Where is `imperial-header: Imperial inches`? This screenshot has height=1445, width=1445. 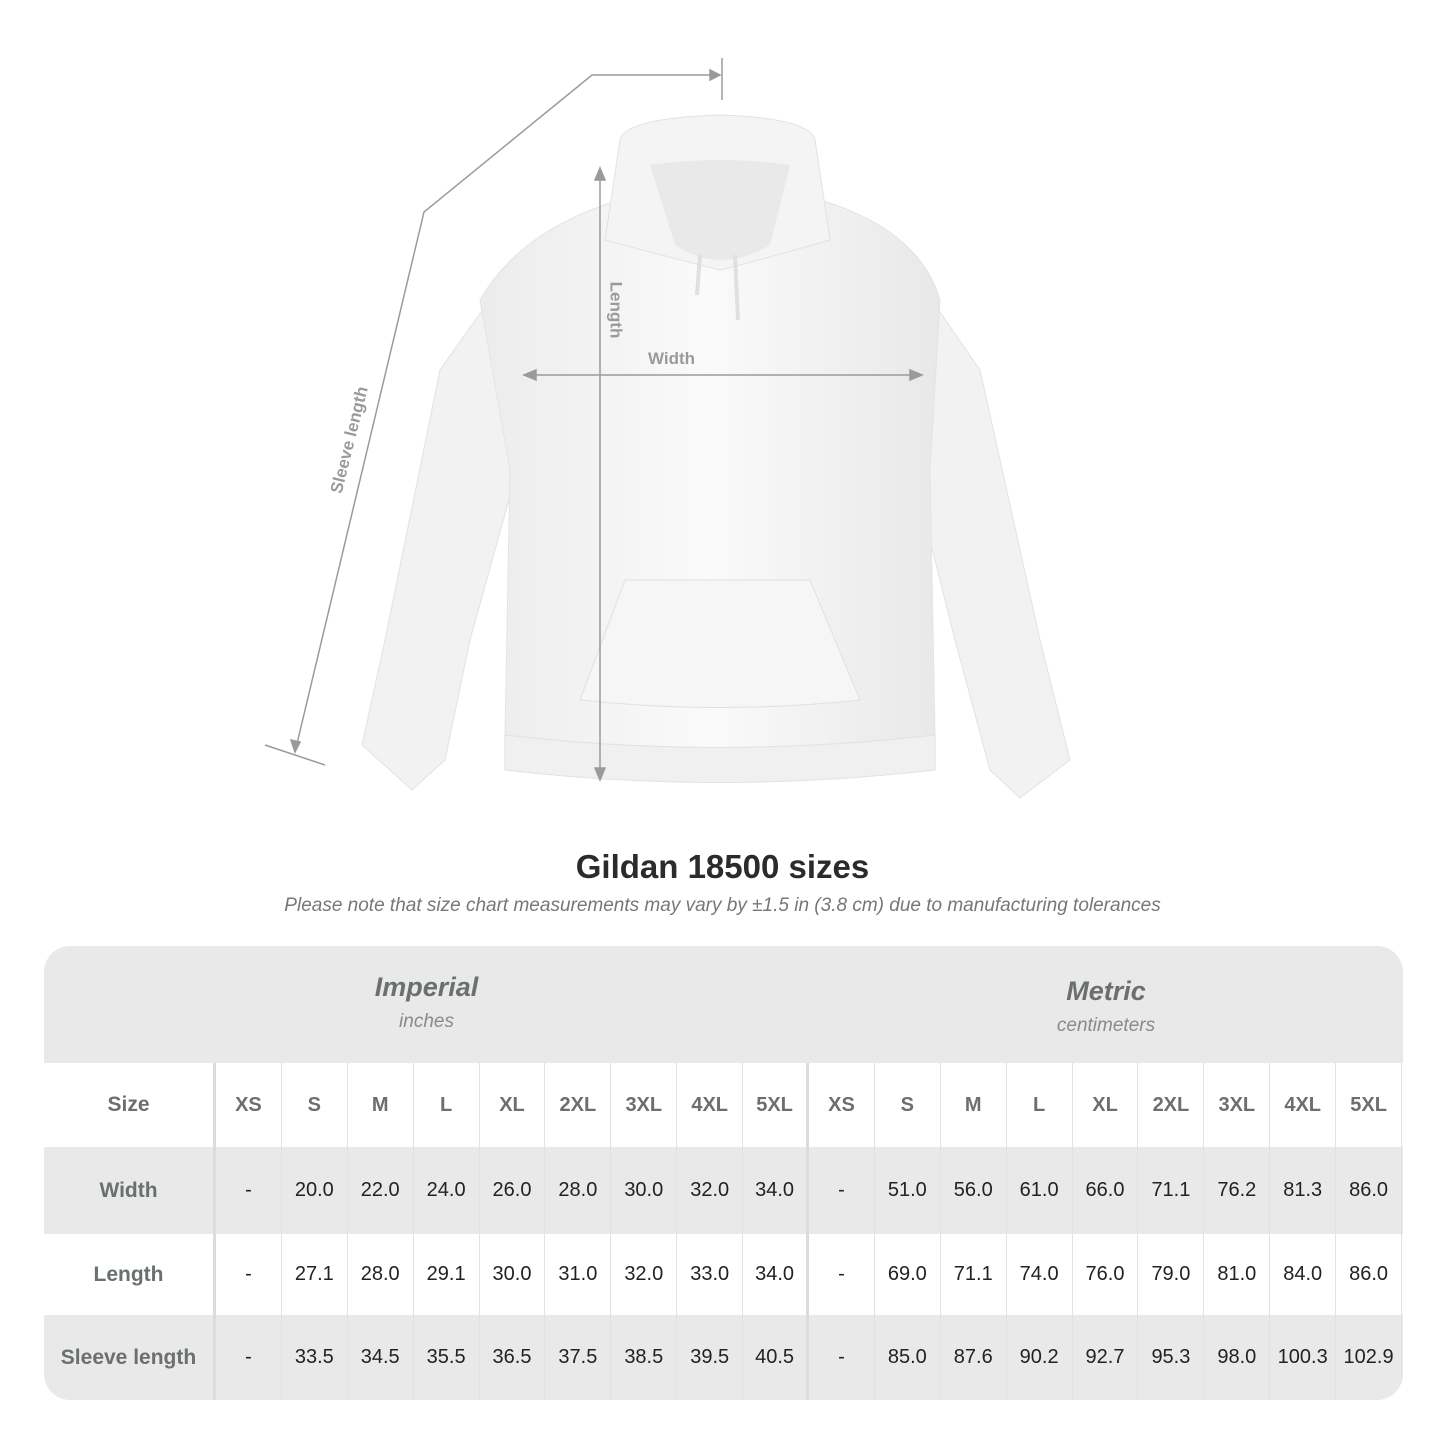
imperial-header: Imperial inches is located at coordinates (426, 1004).